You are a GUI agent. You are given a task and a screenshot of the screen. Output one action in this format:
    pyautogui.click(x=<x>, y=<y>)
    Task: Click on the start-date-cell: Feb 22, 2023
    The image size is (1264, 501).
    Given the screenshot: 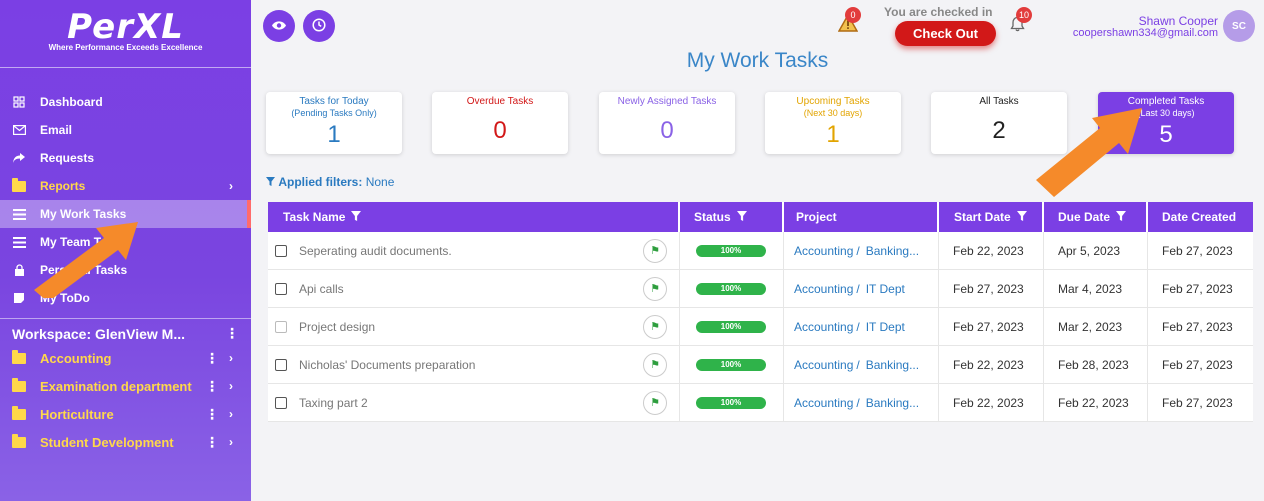 What is the action you would take?
    pyautogui.click(x=991, y=364)
    